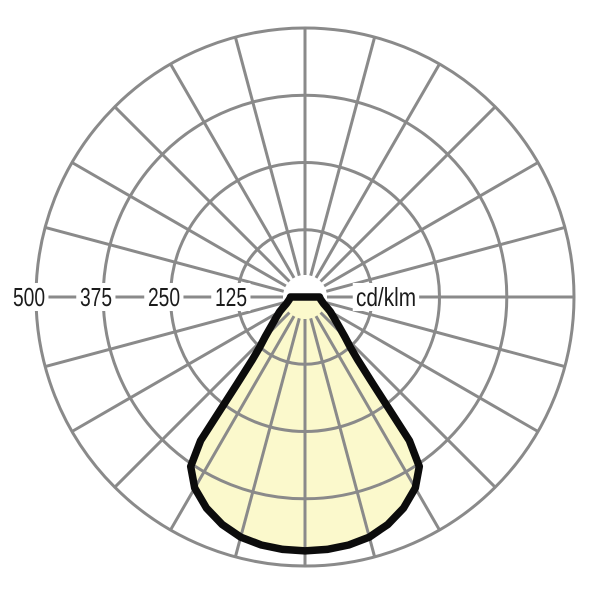 This screenshot has width=600, height=600. I want to click on radial-tick-label-250-text: 250, so click(163, 297).